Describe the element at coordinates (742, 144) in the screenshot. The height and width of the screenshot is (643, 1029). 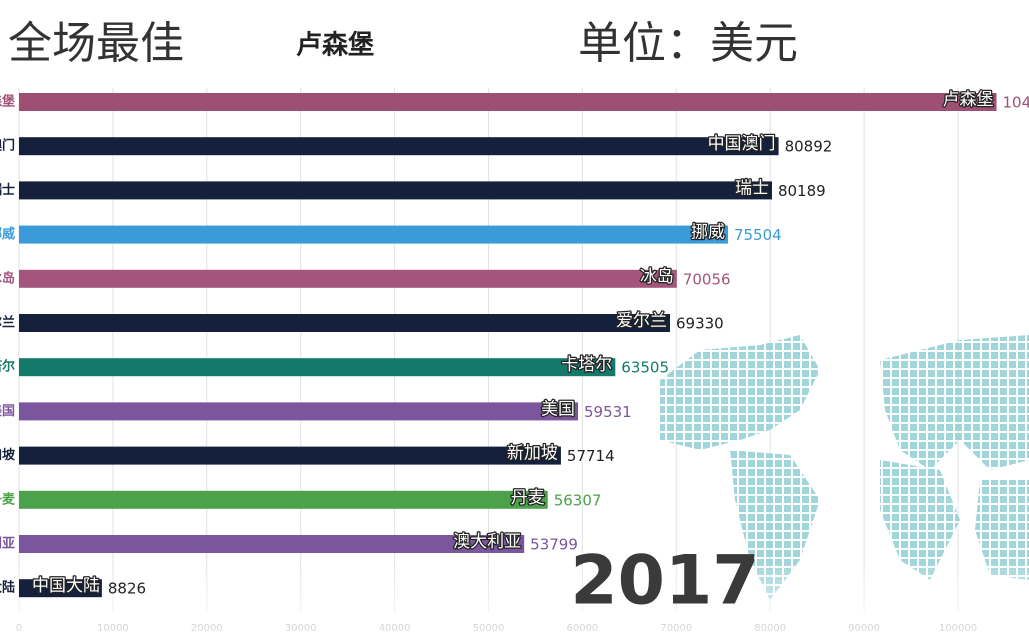
I see `bar-name: 中国澳门` at that location.